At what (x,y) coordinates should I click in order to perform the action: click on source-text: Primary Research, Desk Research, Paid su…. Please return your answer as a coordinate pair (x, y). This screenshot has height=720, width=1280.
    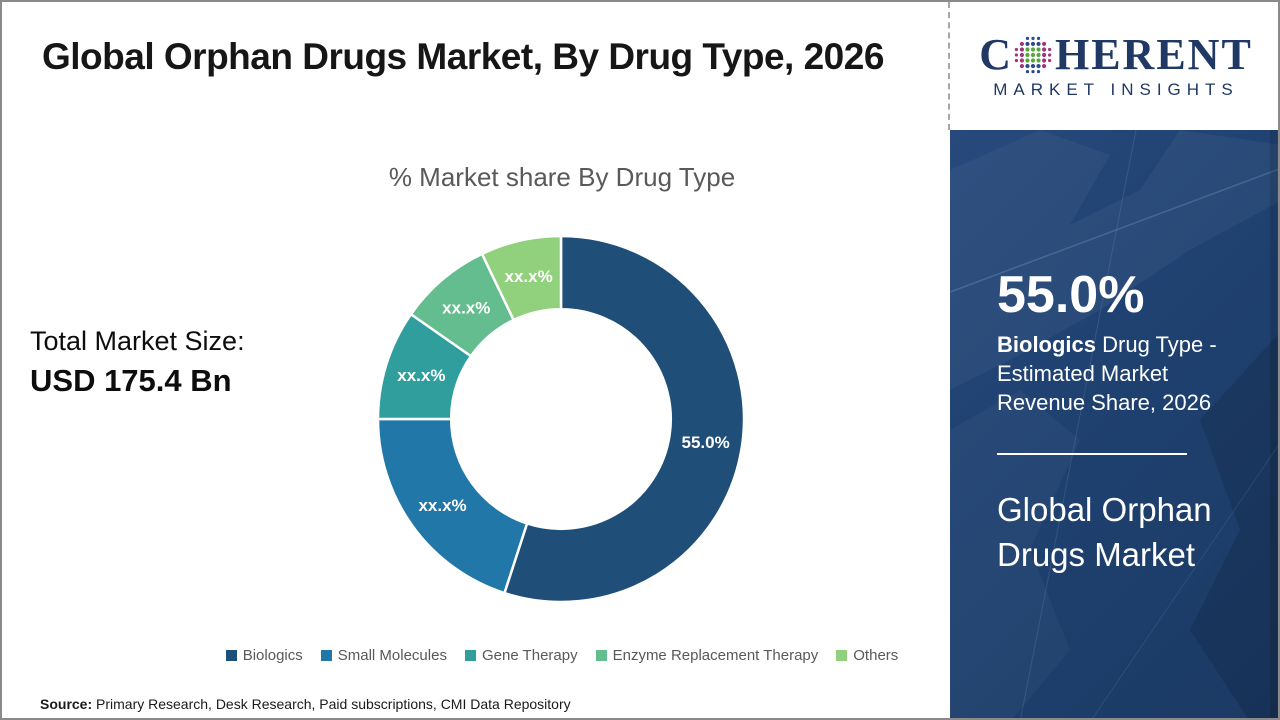
    Looking at the image, I should click on (331, 704).